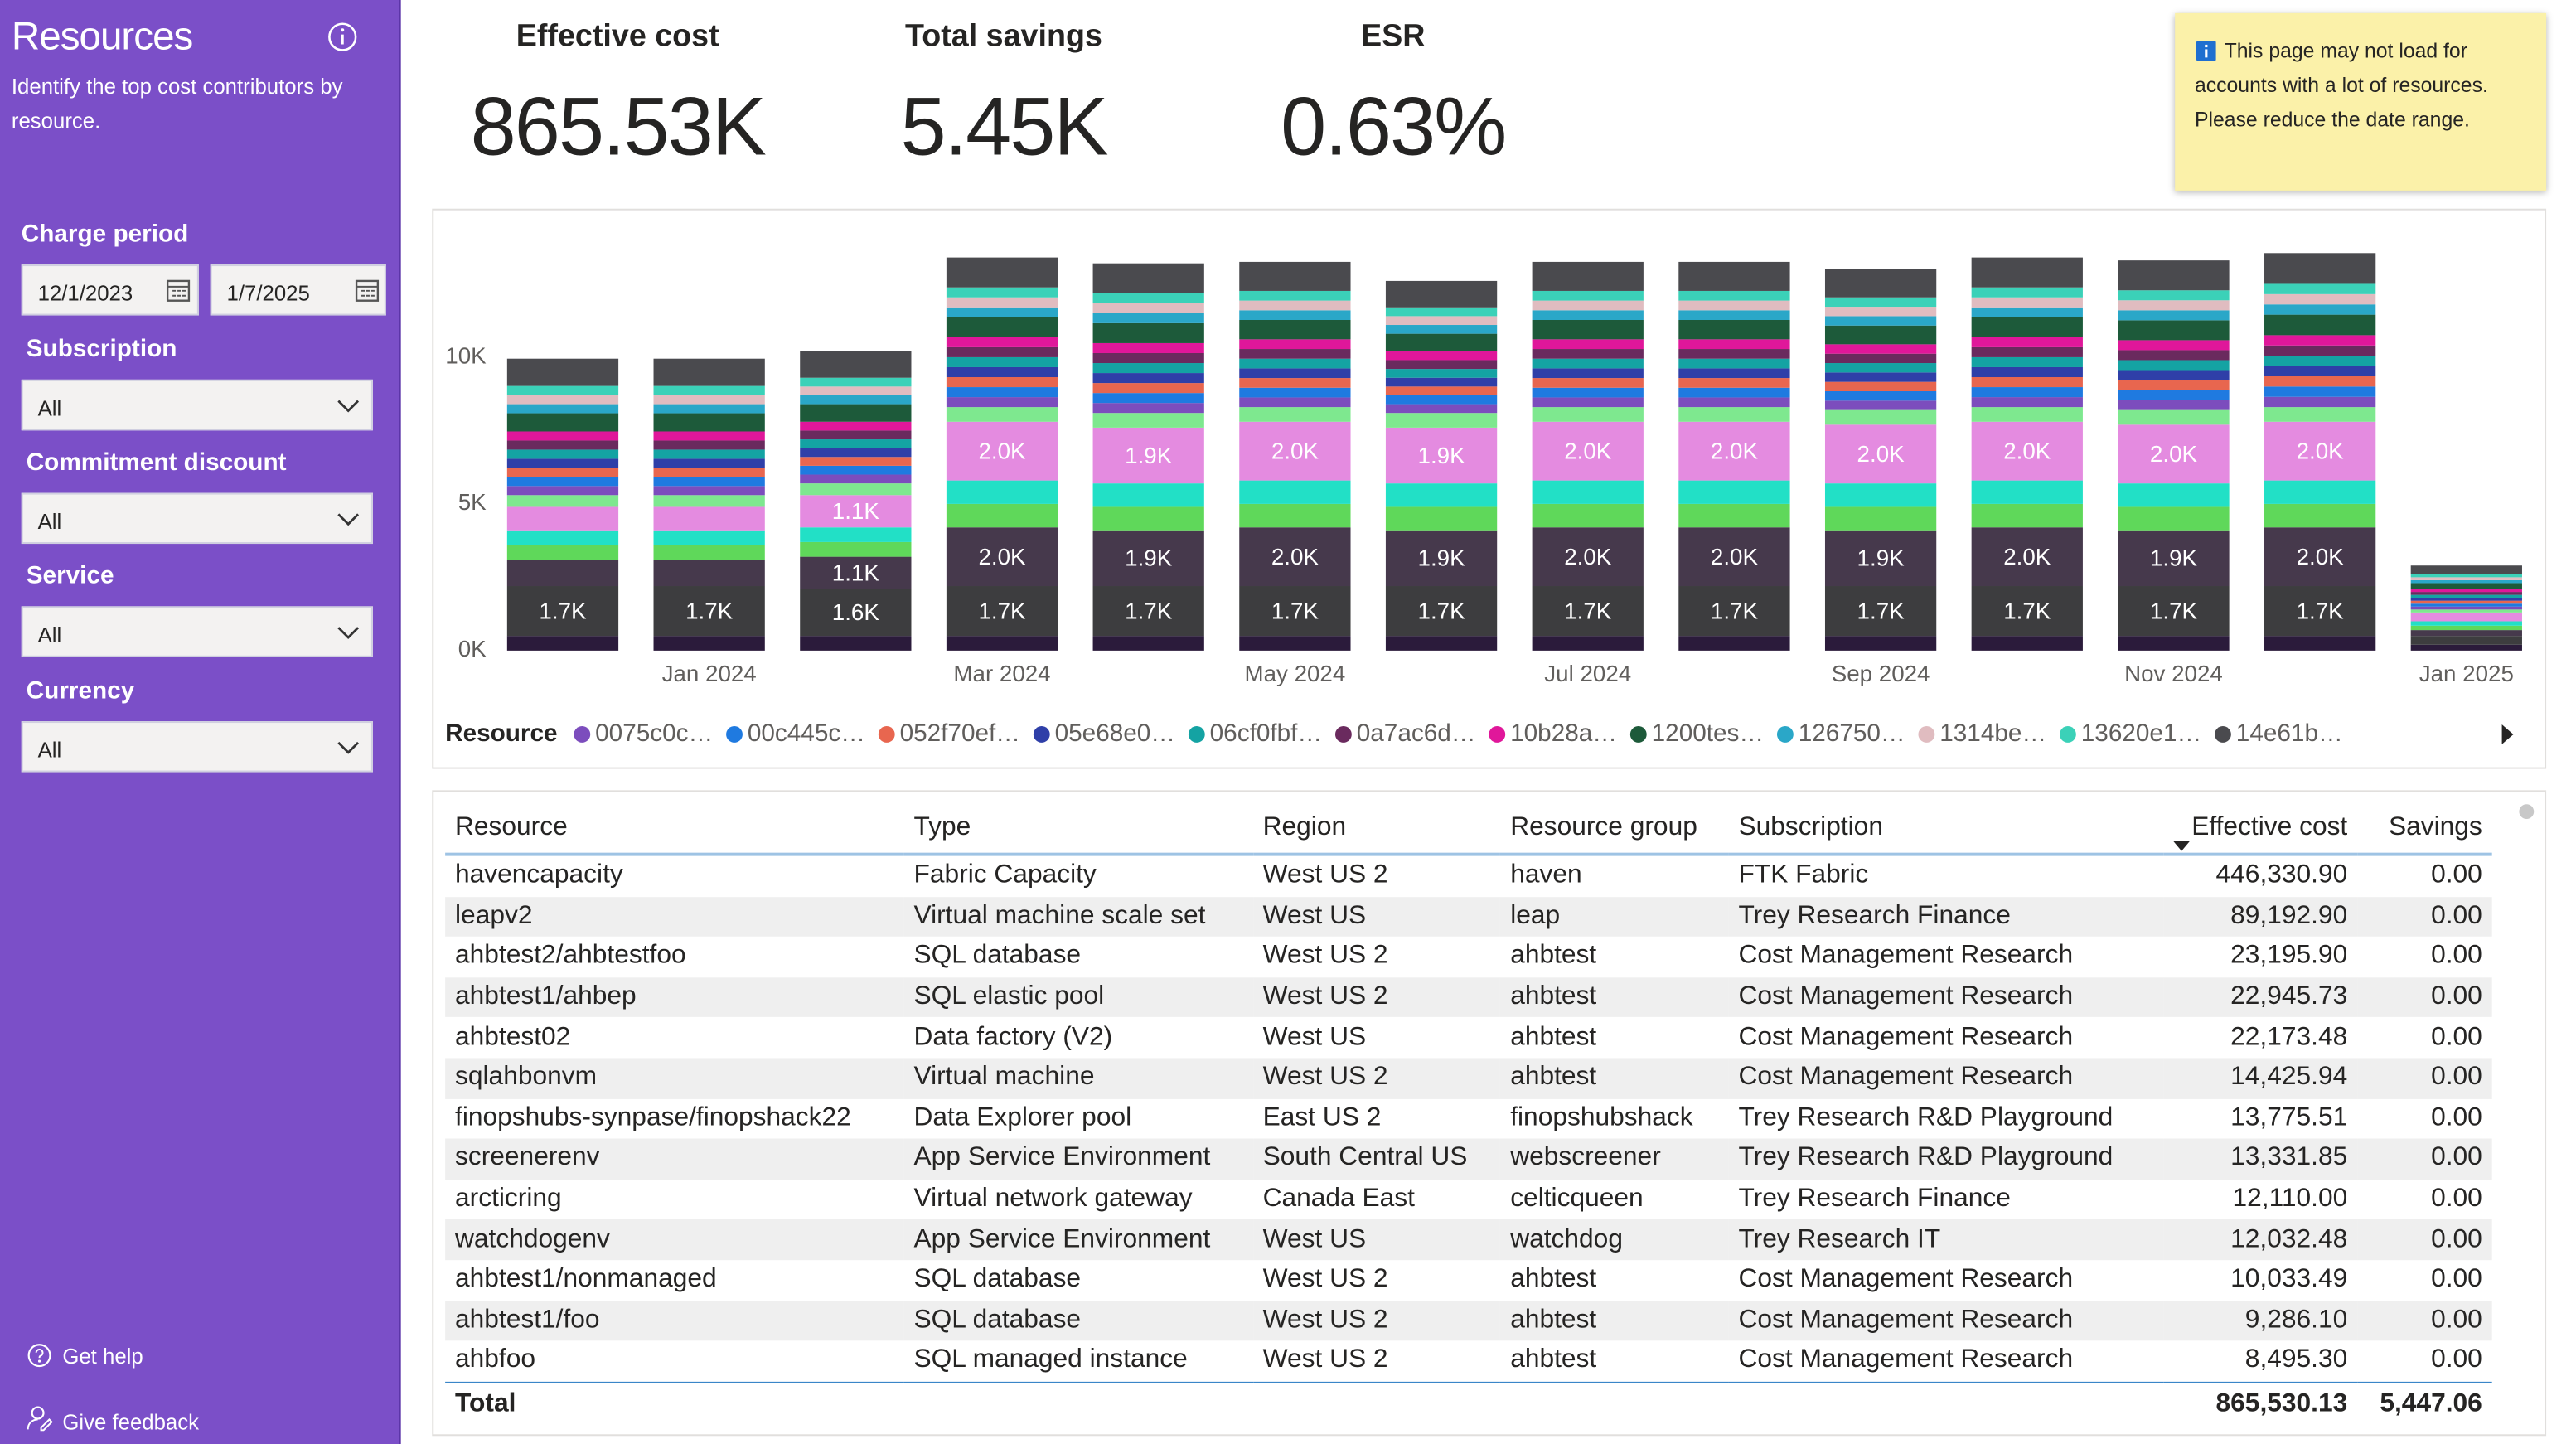 The width and height of the screenshot is (2576, 1444). Describe the element at coordinates (342, 37) in the screenshot. I see `info-icon` at that location.